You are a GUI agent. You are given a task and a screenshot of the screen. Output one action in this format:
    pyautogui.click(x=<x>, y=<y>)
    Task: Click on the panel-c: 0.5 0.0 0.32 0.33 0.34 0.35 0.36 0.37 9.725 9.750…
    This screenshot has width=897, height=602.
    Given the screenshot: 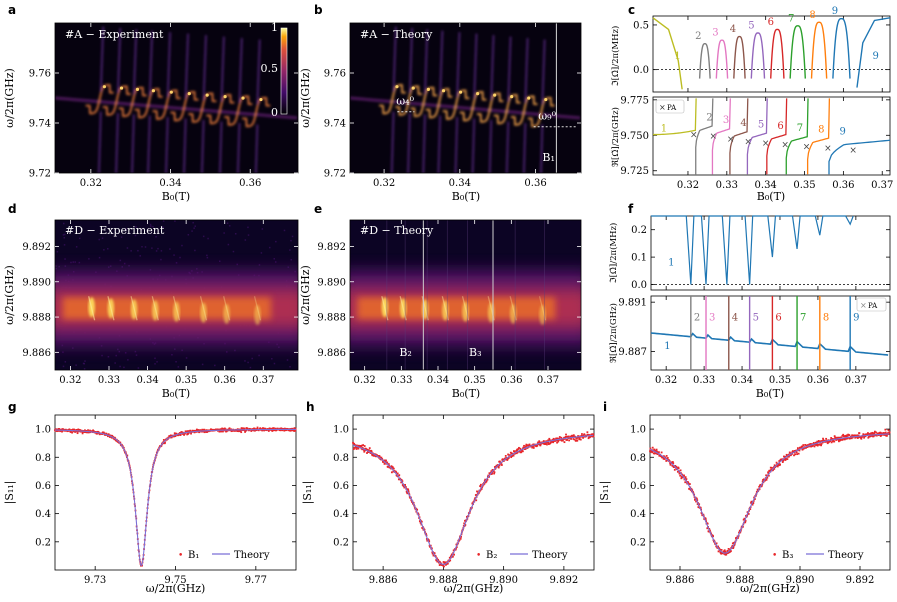 What is the action you would take?
    pyautogui.click(x=751, y=103)
    